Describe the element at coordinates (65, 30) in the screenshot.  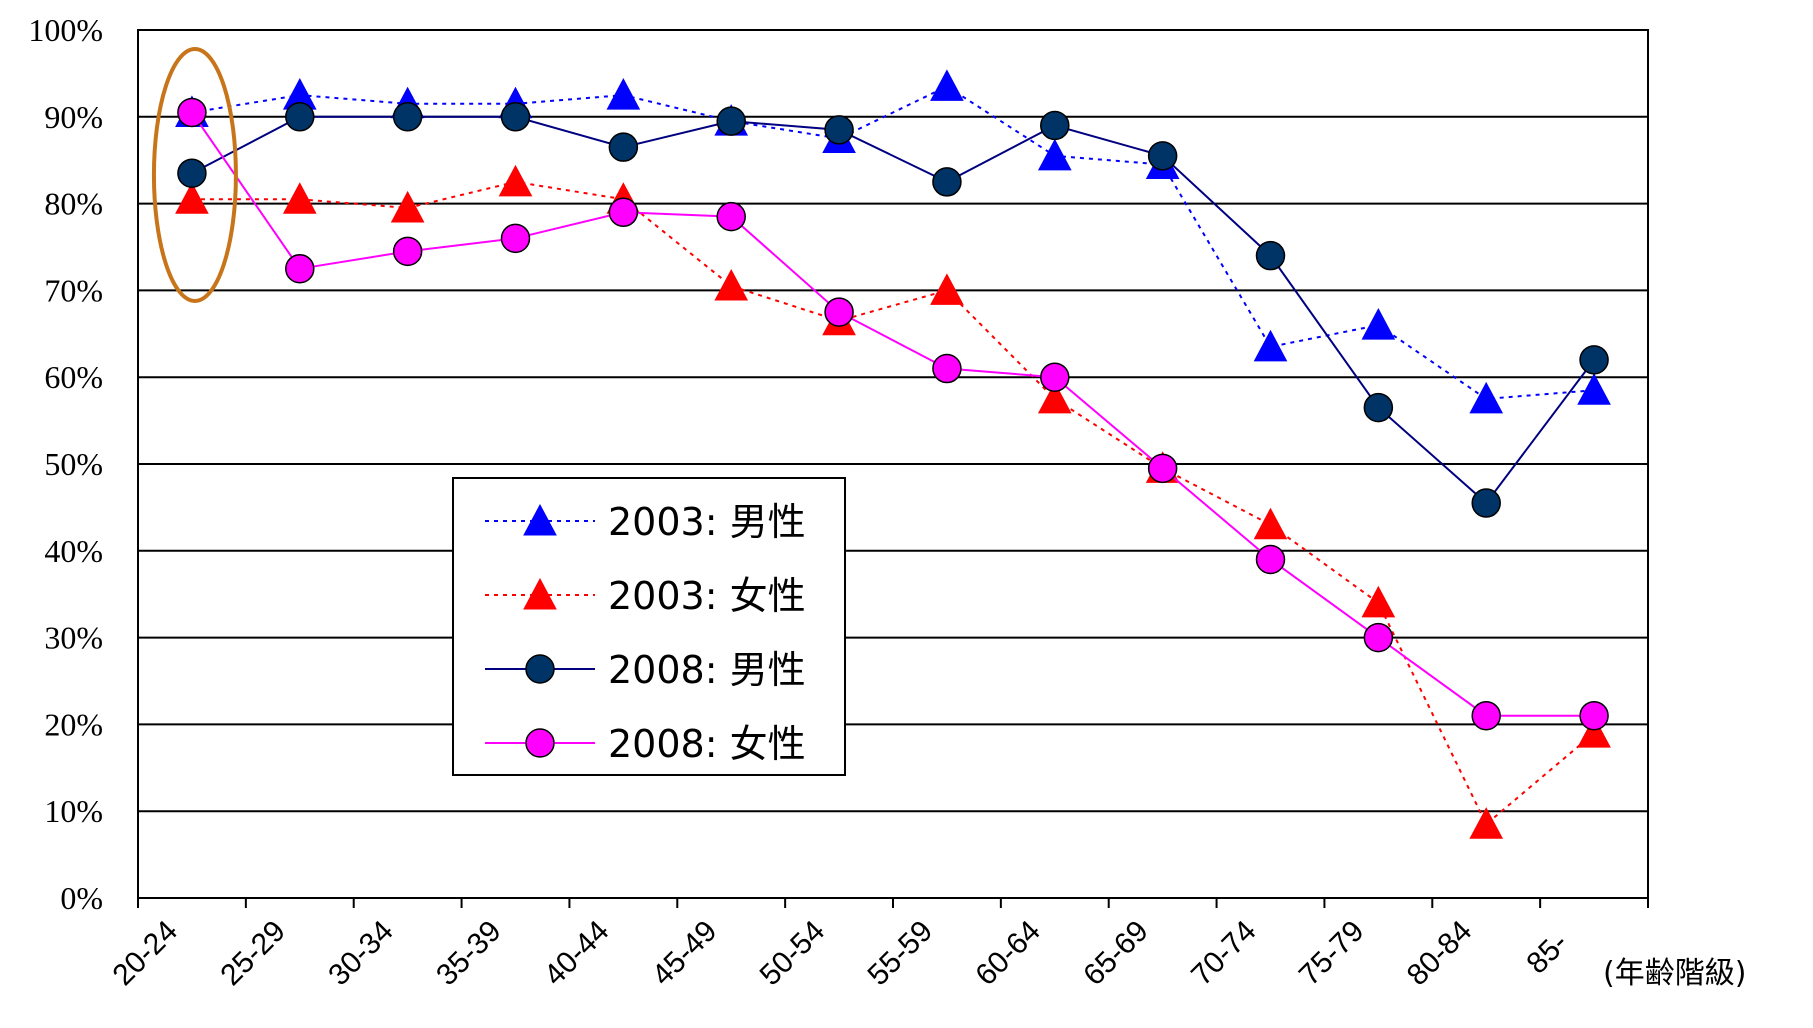
I see `y-tick-label: 100%` at that location.